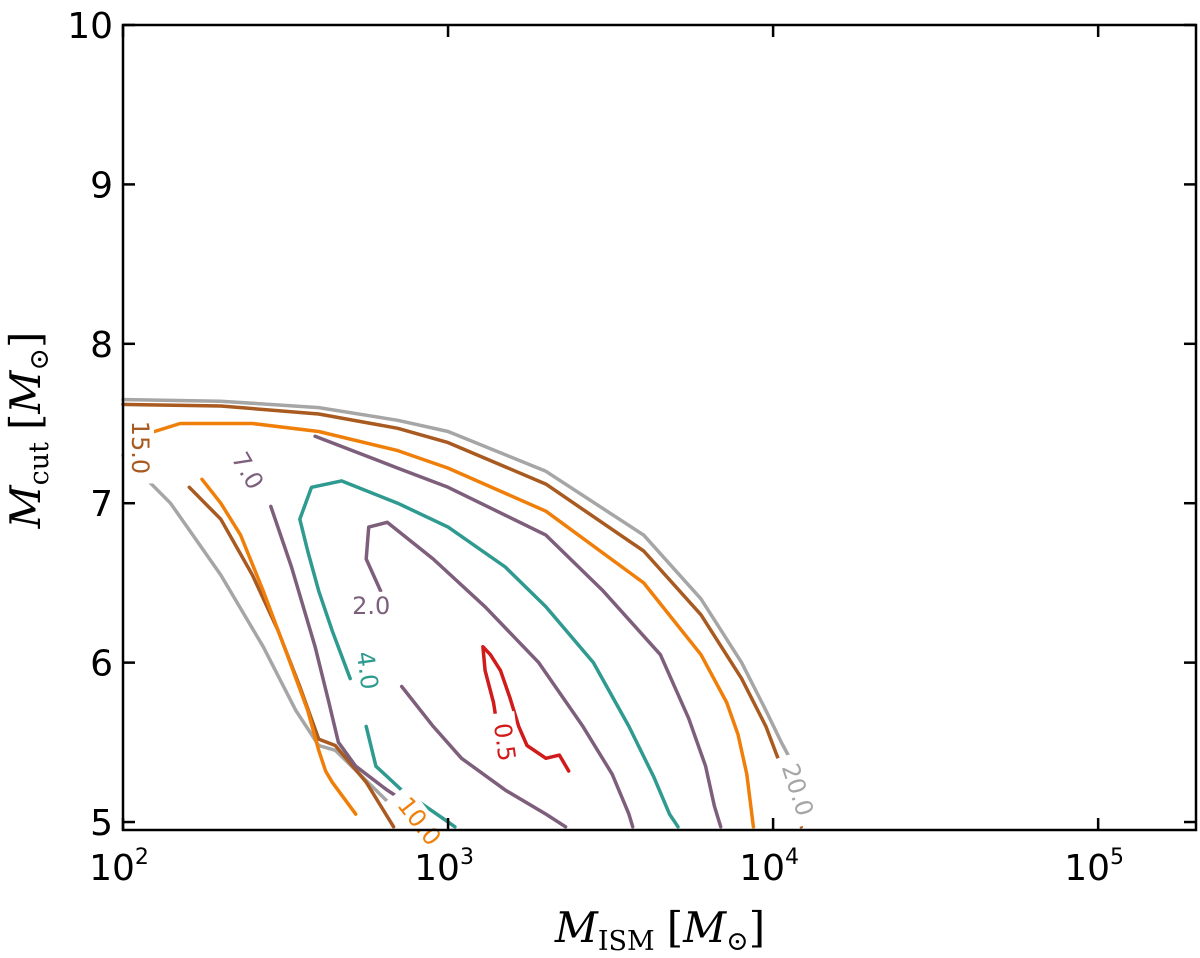 This screenshot has width=1200, height=958. What do you see at coordinates (101, 185) in the screenshot?
I see `y-tick-label: 9` at bounding box center [101, 185].